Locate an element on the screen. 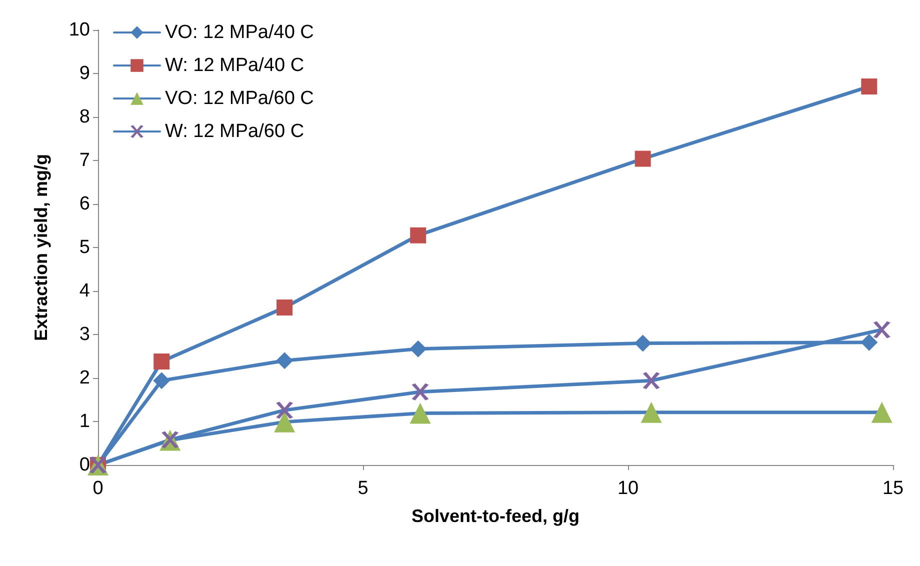 This screenshot has height=566, width=920. x-axis-title: Solvent-to-feed, g/g is located at coordinates (496, 516).